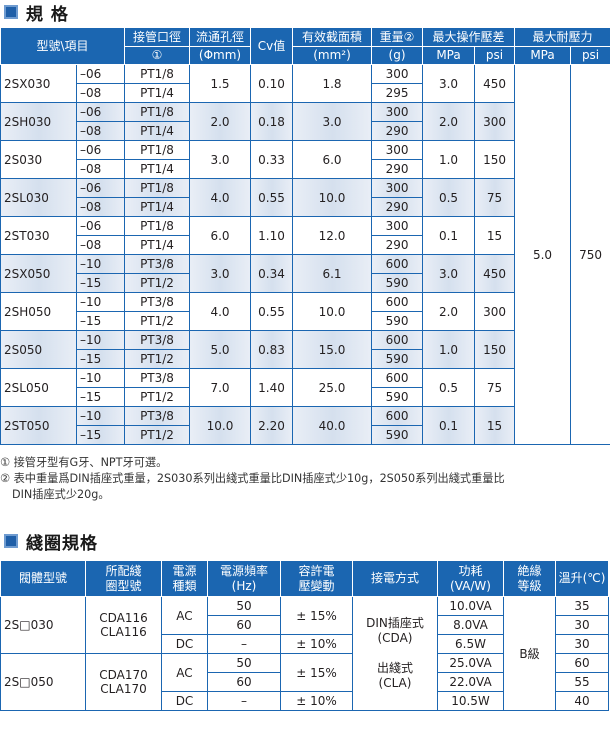 This screenshot has height=733, width=610. What do you see at coordinates (84, 462) in the screenshot?
I see `note-1: ① 接管牙型有G牙、NPT牙可選。` at bounding box center [84, 462].